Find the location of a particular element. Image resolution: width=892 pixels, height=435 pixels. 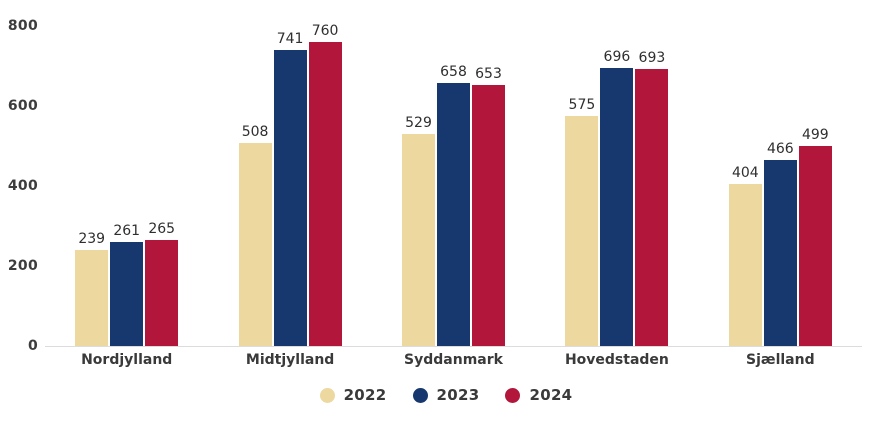

bar-value-label: 760 is located at coordinates (325, 31).